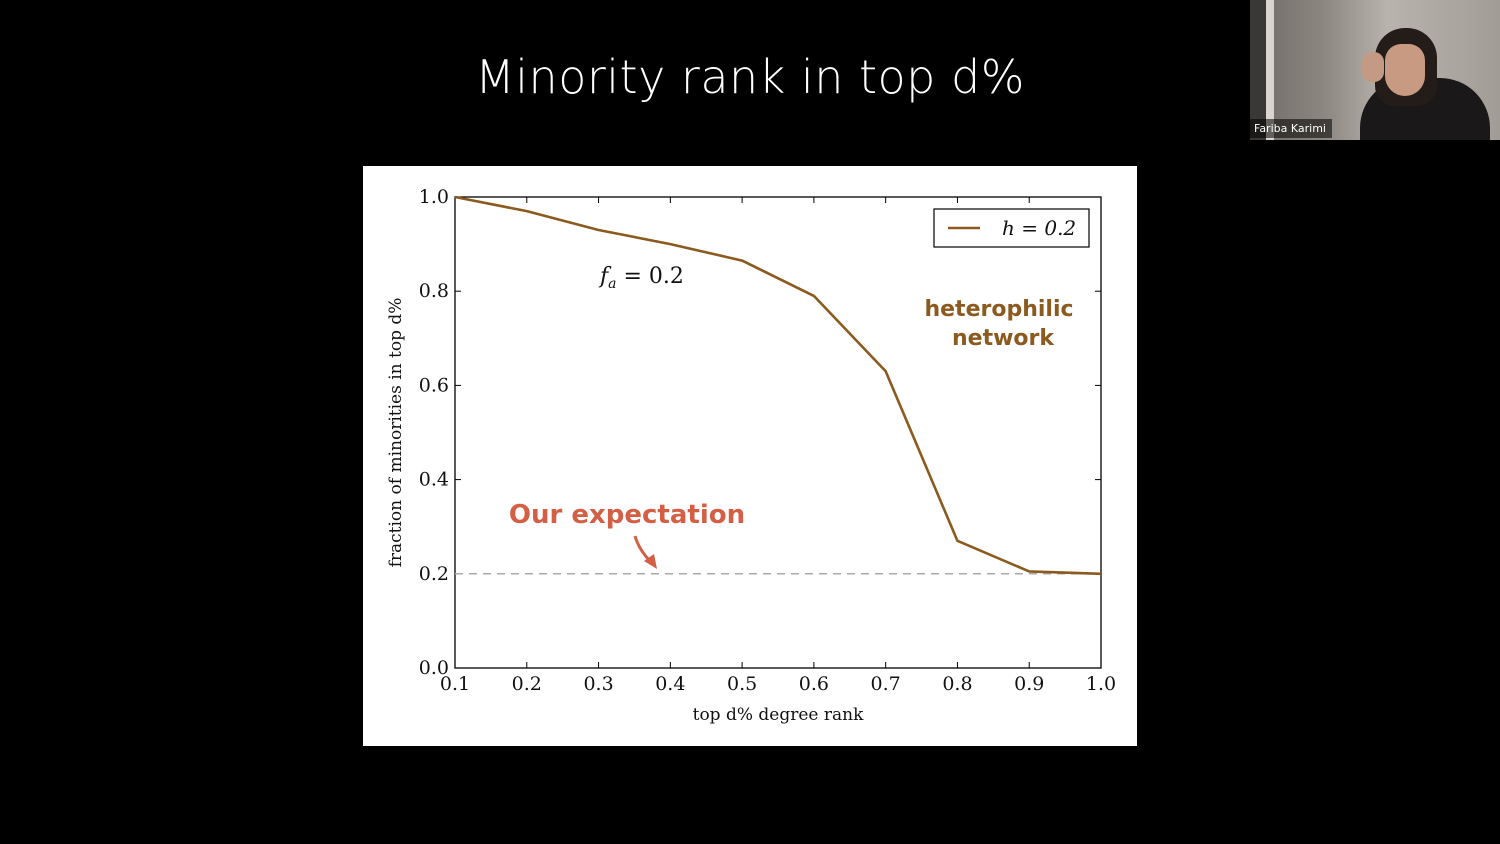  I want to click on y-tick-label: 0.2, so click(434, 574).